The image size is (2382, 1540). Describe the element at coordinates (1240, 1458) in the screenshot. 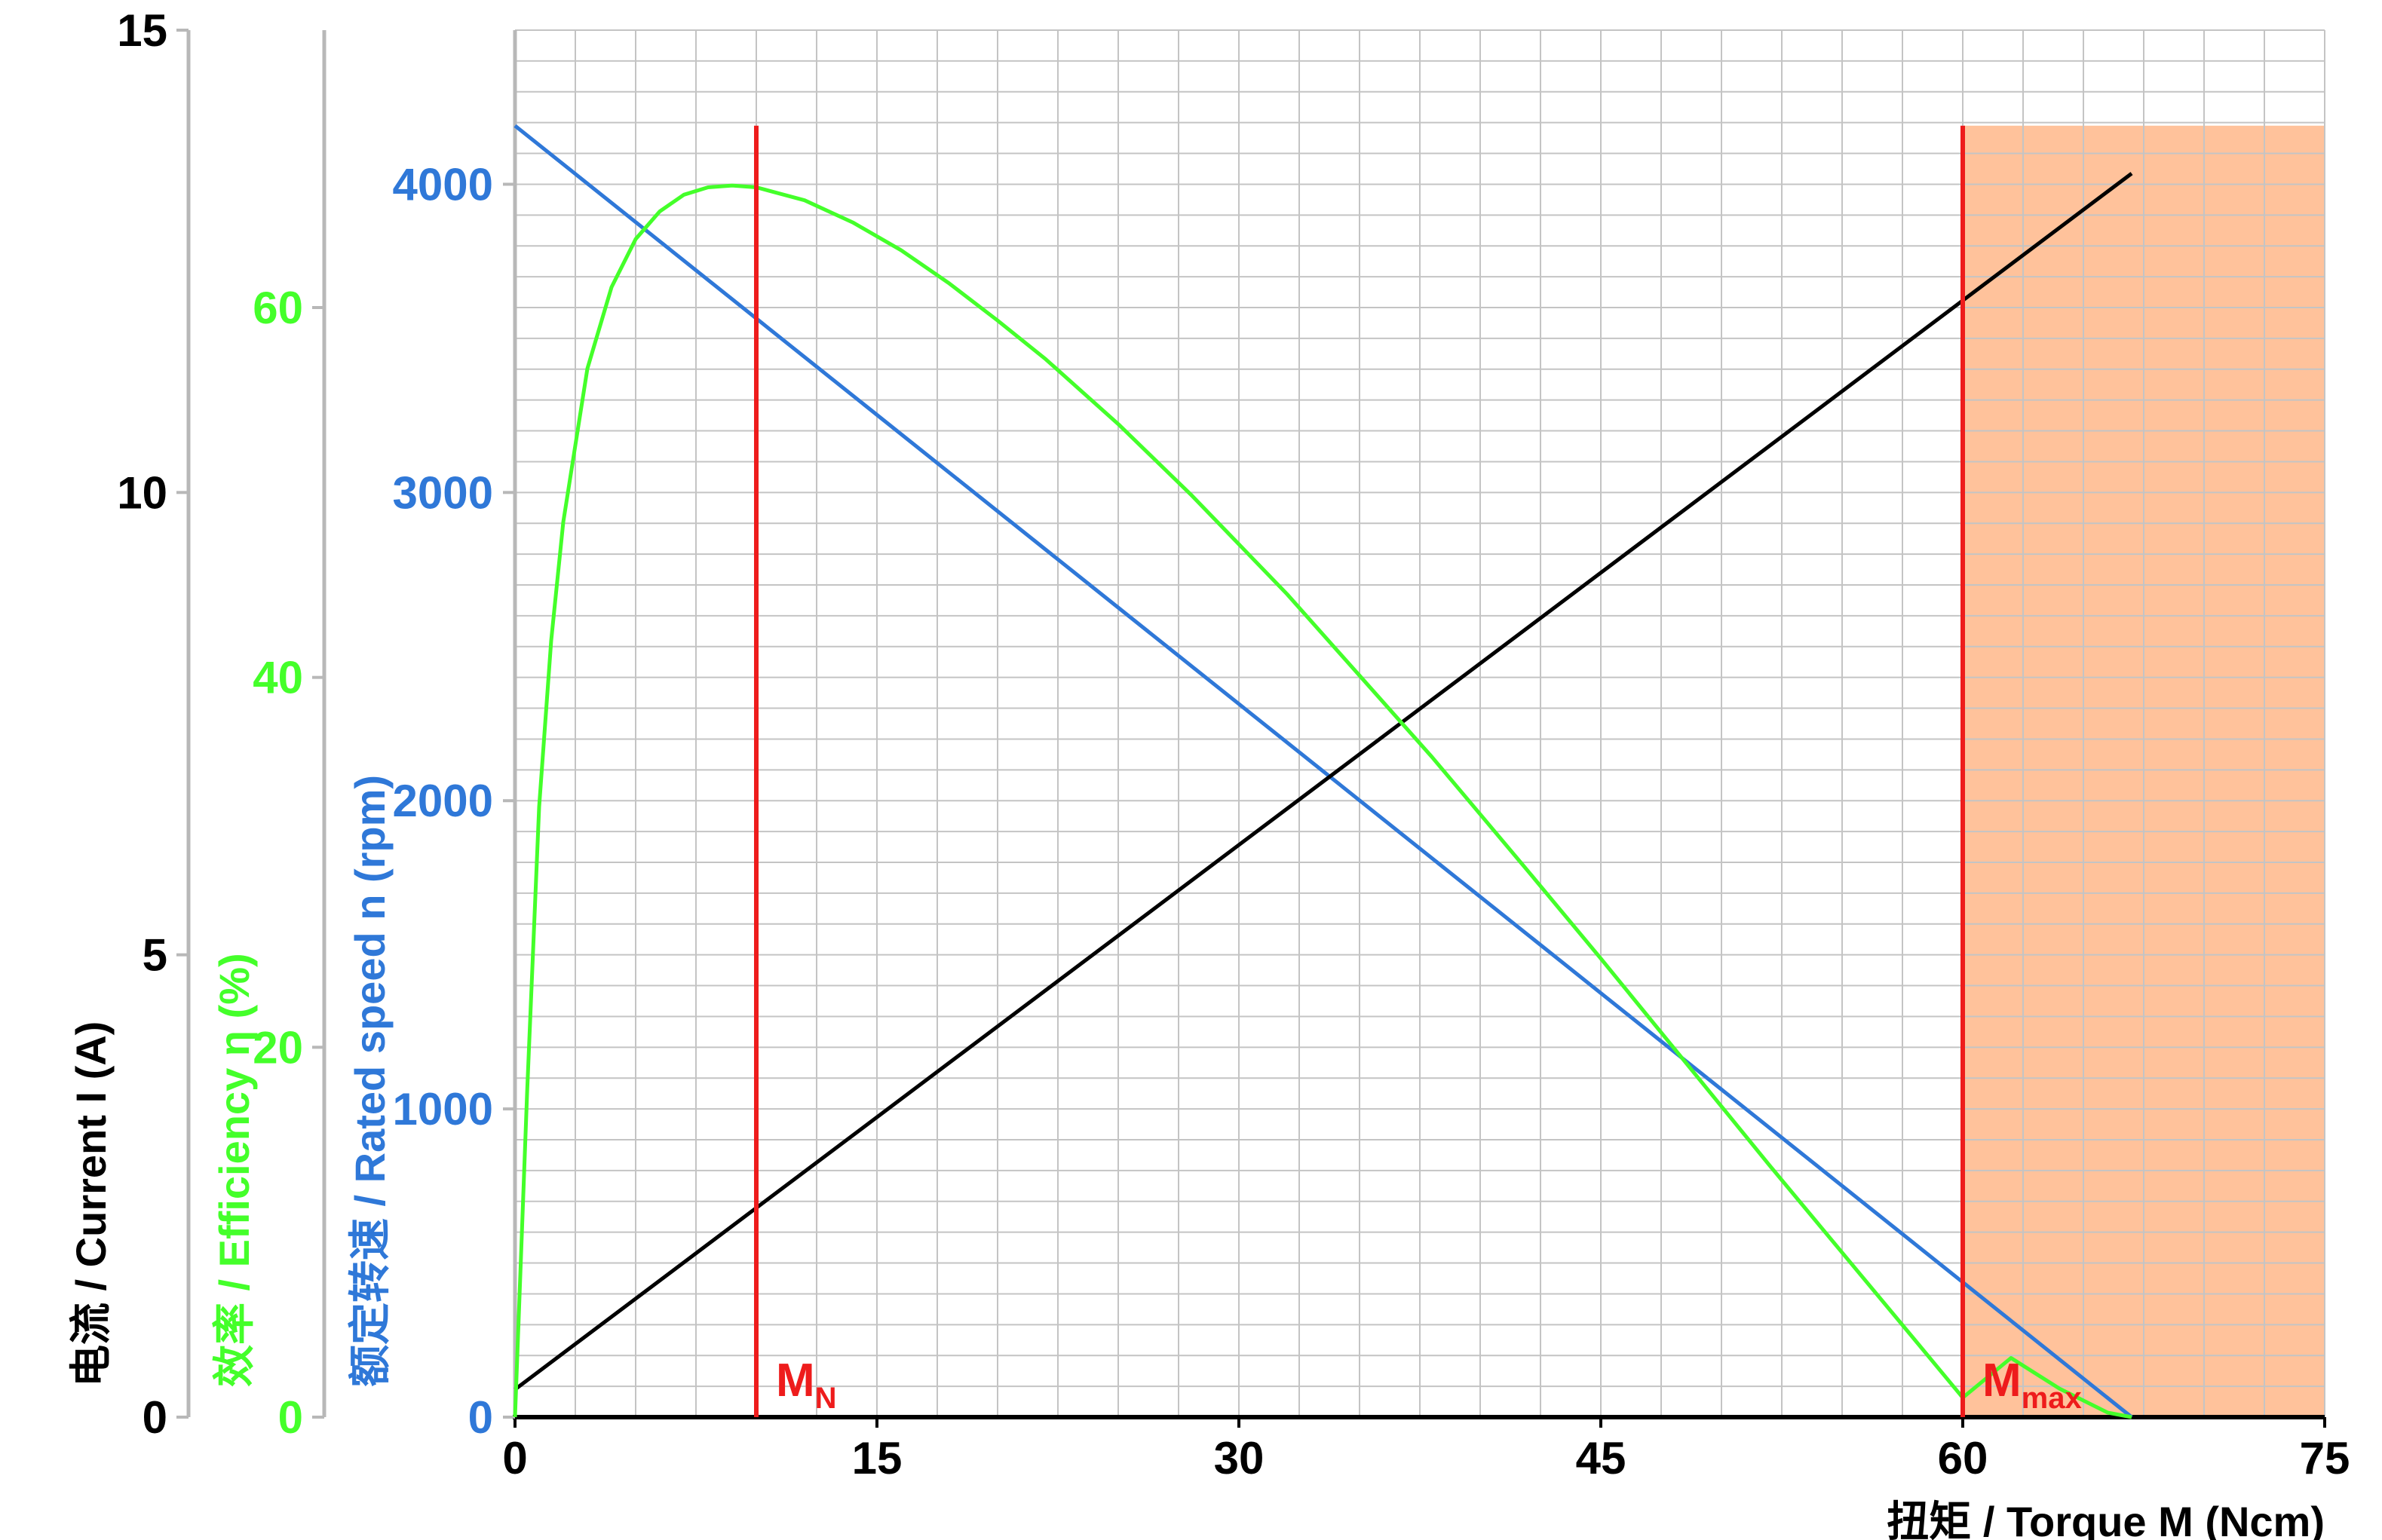

I see `x-tick-label: 30` at that location.